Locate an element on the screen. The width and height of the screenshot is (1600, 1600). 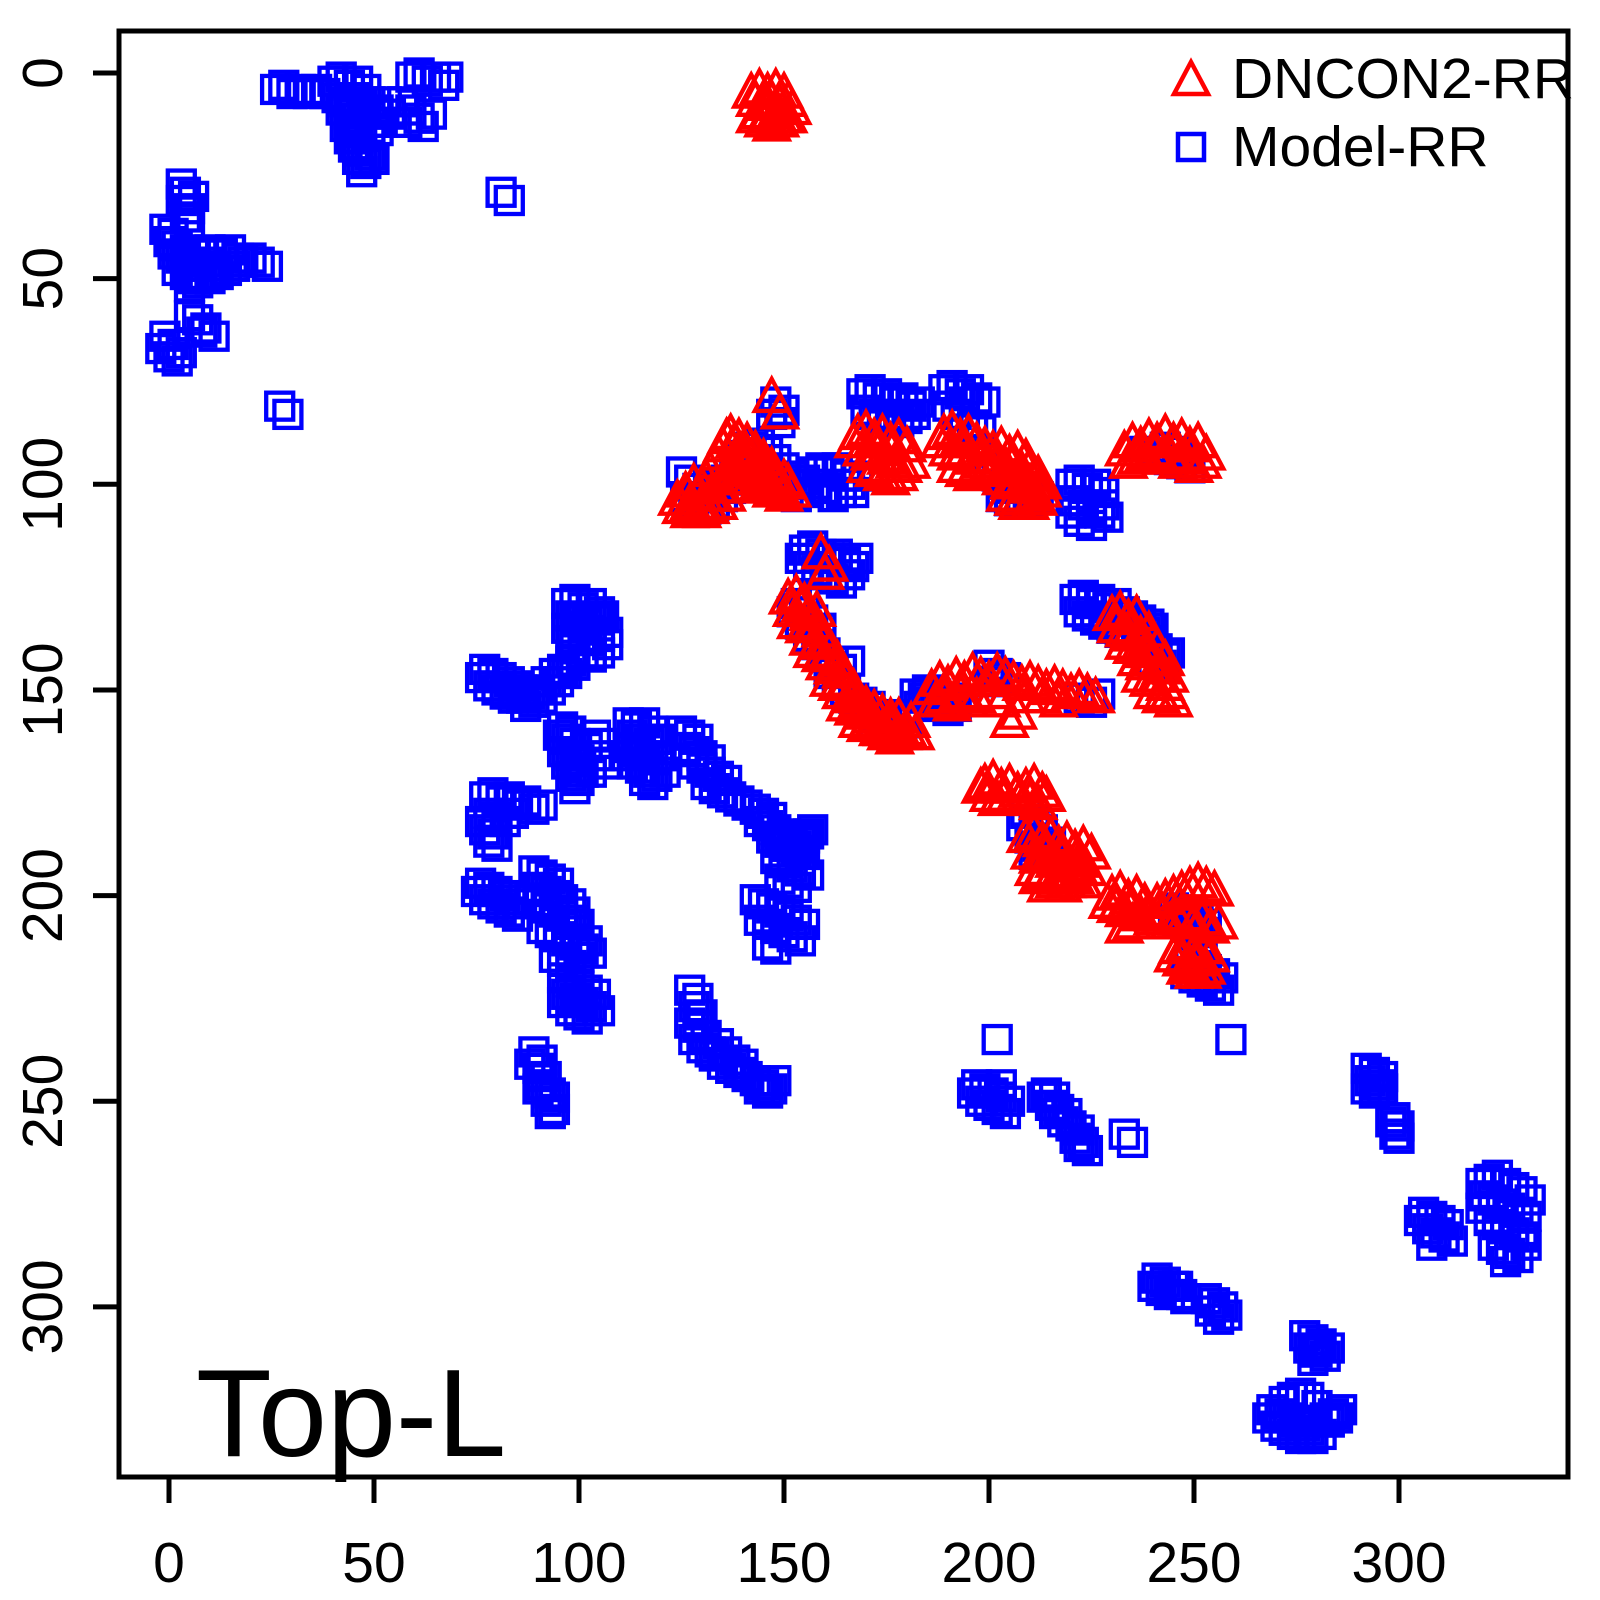
square-marker-icon is located at coordinates (1191, 147).